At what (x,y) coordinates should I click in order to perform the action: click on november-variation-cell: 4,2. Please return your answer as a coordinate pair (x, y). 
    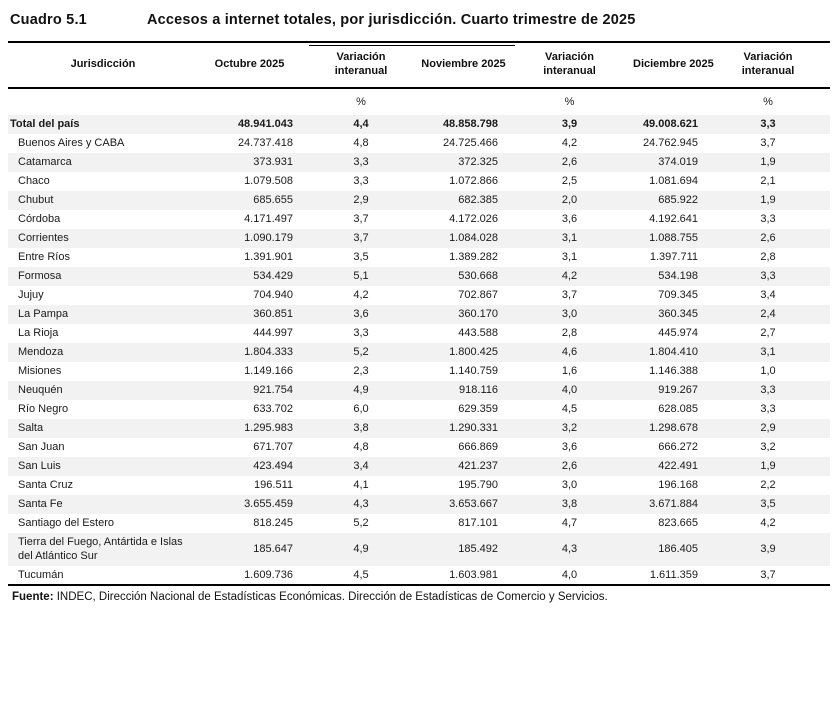
    Looking at the image, I should click on (569, 143).